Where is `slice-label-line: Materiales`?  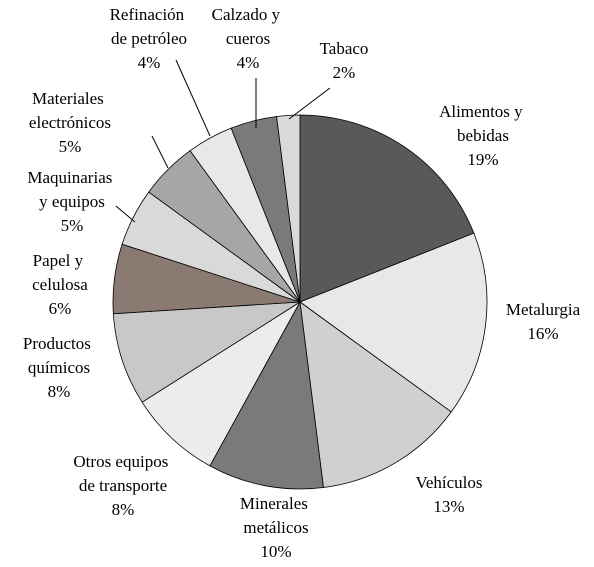 slice-label-line: Materiales is located at coordinates (70, 98).